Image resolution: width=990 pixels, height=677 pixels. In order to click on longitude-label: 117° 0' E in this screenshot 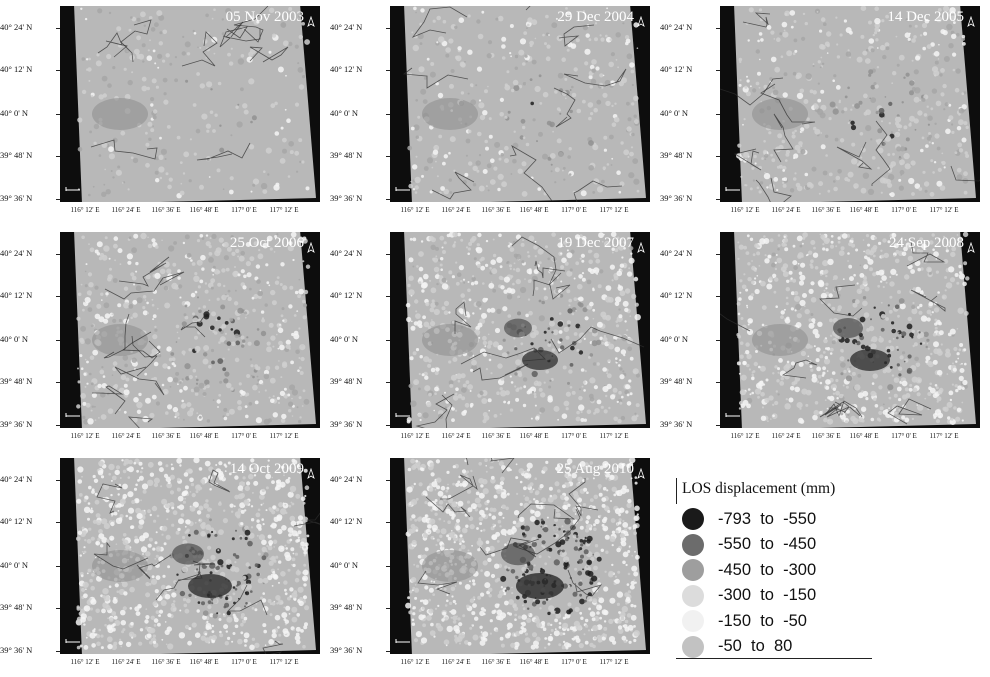, I will do `click(904, 436)`.